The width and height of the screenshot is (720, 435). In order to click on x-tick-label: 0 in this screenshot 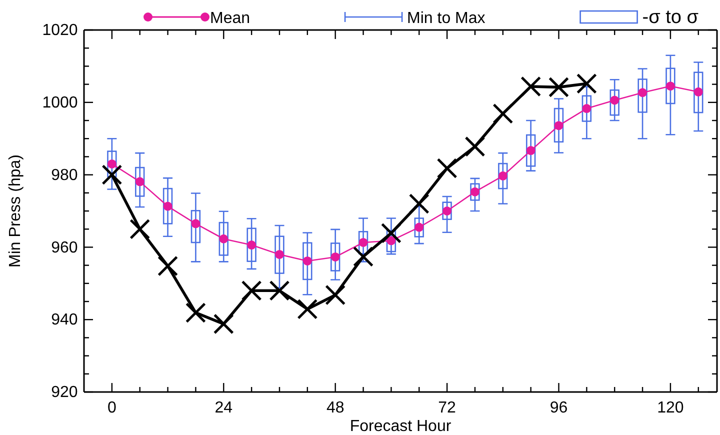, I will do `click(111, 408)`.